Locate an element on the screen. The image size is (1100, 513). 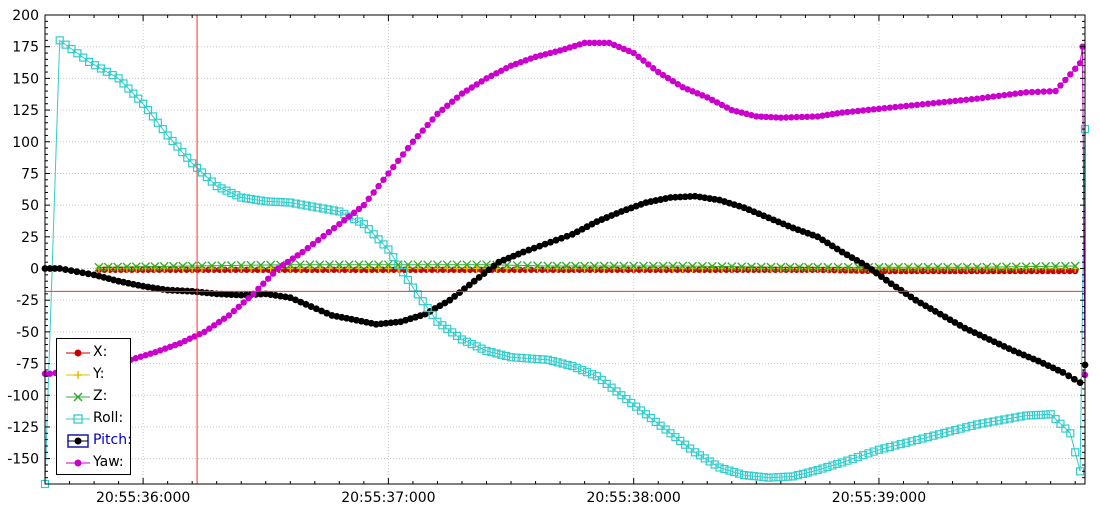
legend: X: Y: Z: Roll: Pitch: Yaw: is located at coordinates (94, 406).